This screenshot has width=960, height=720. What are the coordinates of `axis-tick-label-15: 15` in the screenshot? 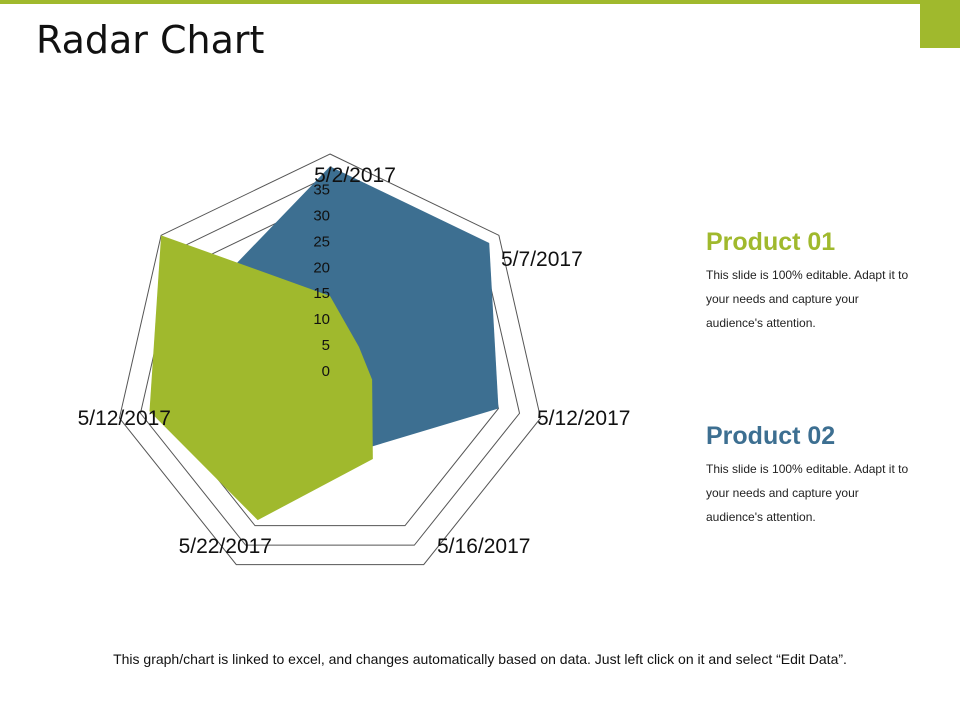 It's located at (321, 293).